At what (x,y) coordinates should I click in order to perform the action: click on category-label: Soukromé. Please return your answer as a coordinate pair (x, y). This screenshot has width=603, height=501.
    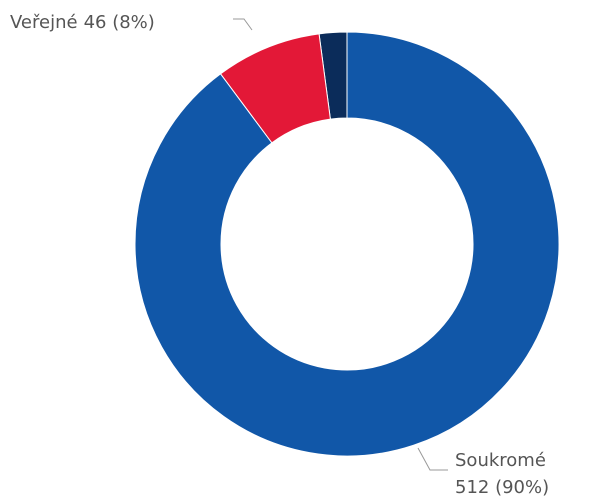
    Looking at the image, I should click on (500, 460).